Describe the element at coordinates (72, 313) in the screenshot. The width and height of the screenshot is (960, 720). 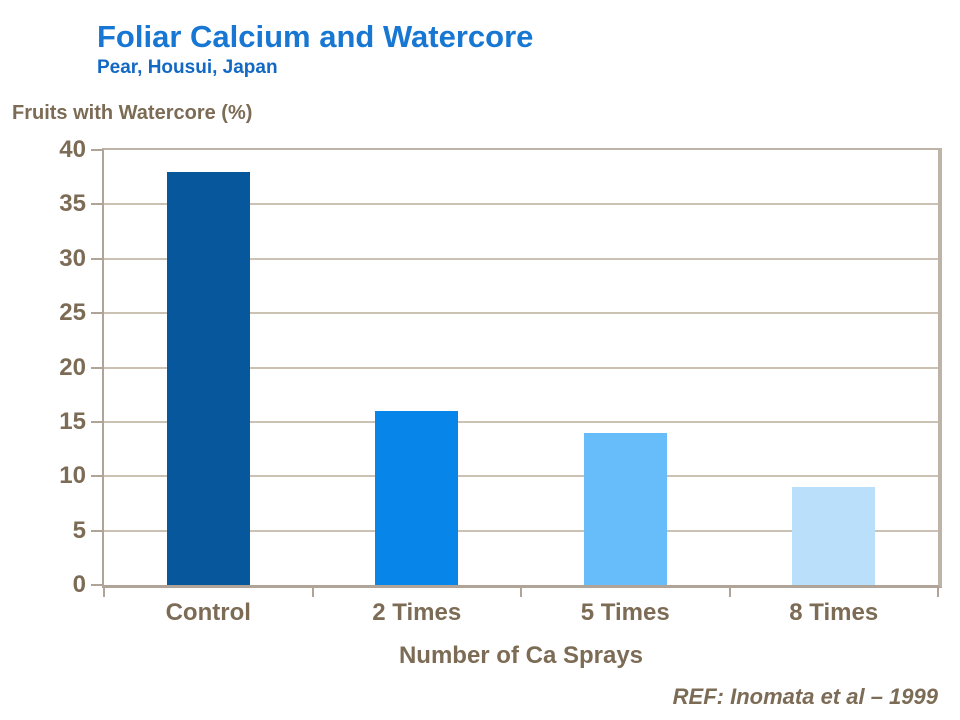
I see `y-tick-label: 25` at that location.